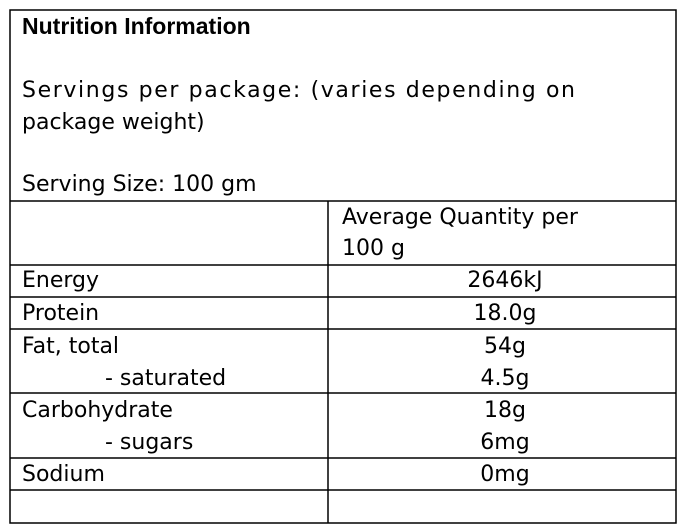 The width and height of the screenshot is (686, 531). I want to click on nutrient-label: - saturated, so click(165, 378).